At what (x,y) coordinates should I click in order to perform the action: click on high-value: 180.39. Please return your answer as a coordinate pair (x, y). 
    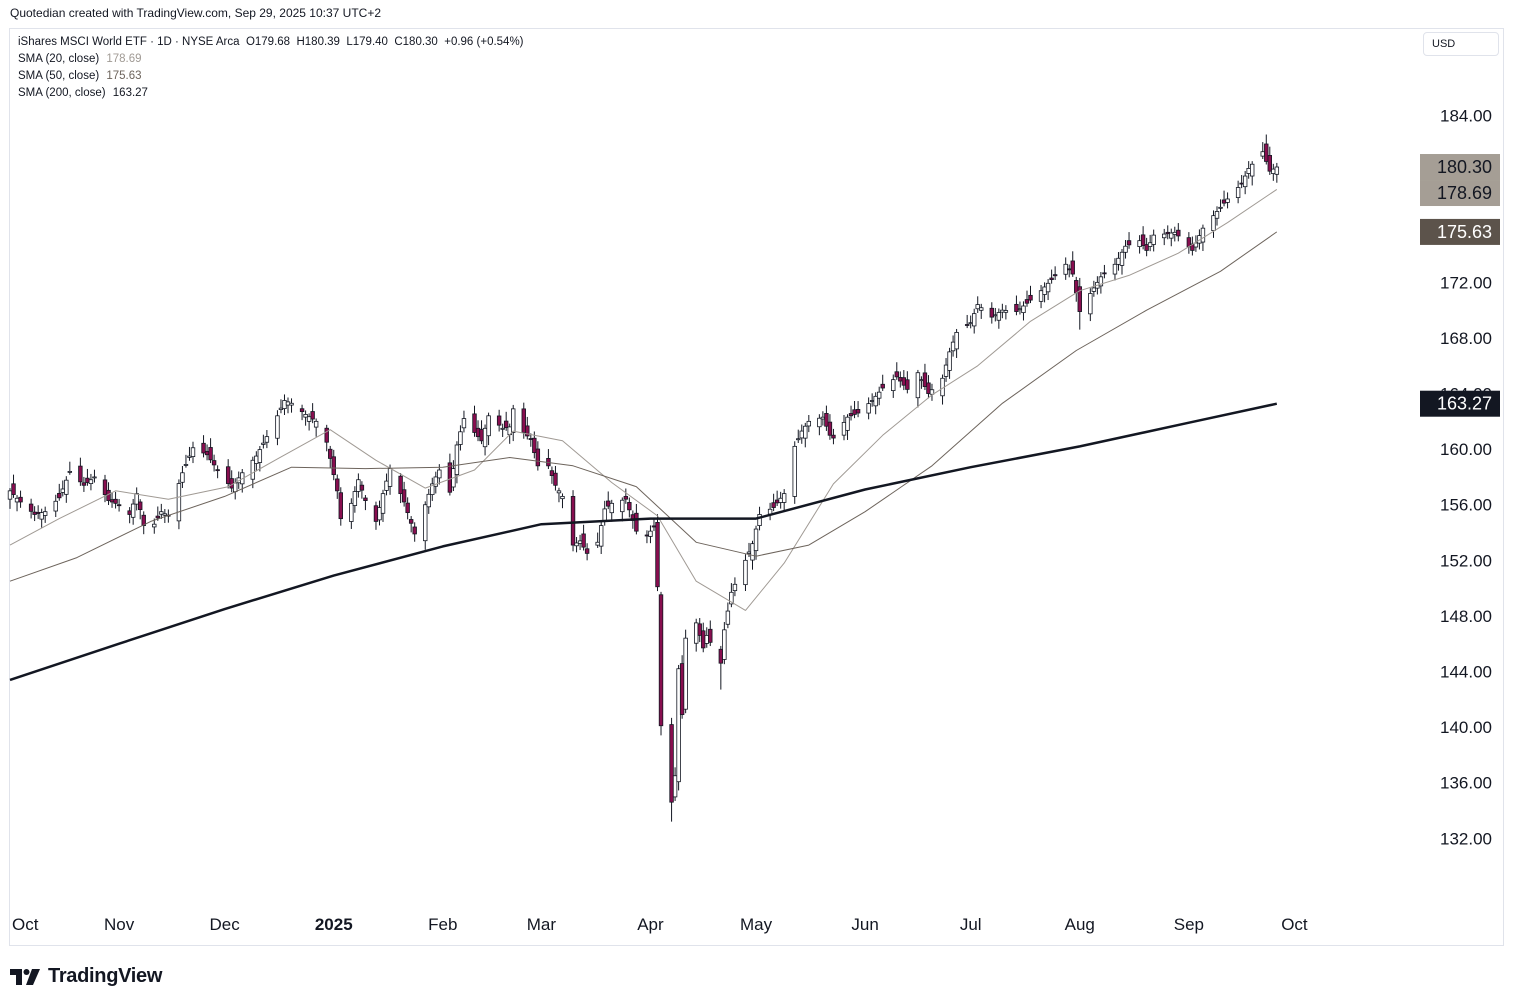
    Looking at the image, I should click on (322, 42).